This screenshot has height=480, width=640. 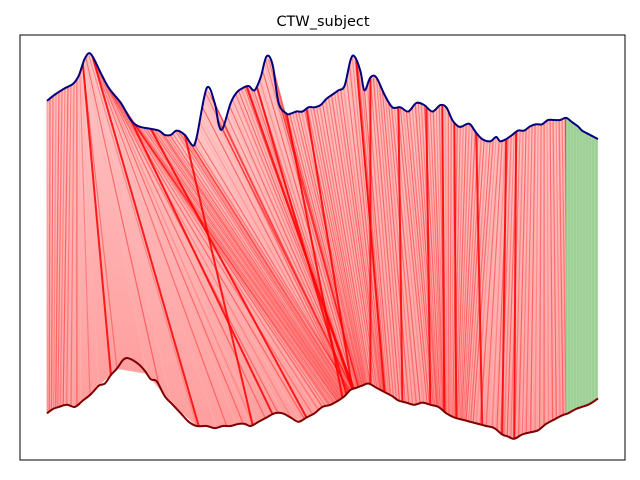 I want to click on tail-region, so click(x=581, y=266).